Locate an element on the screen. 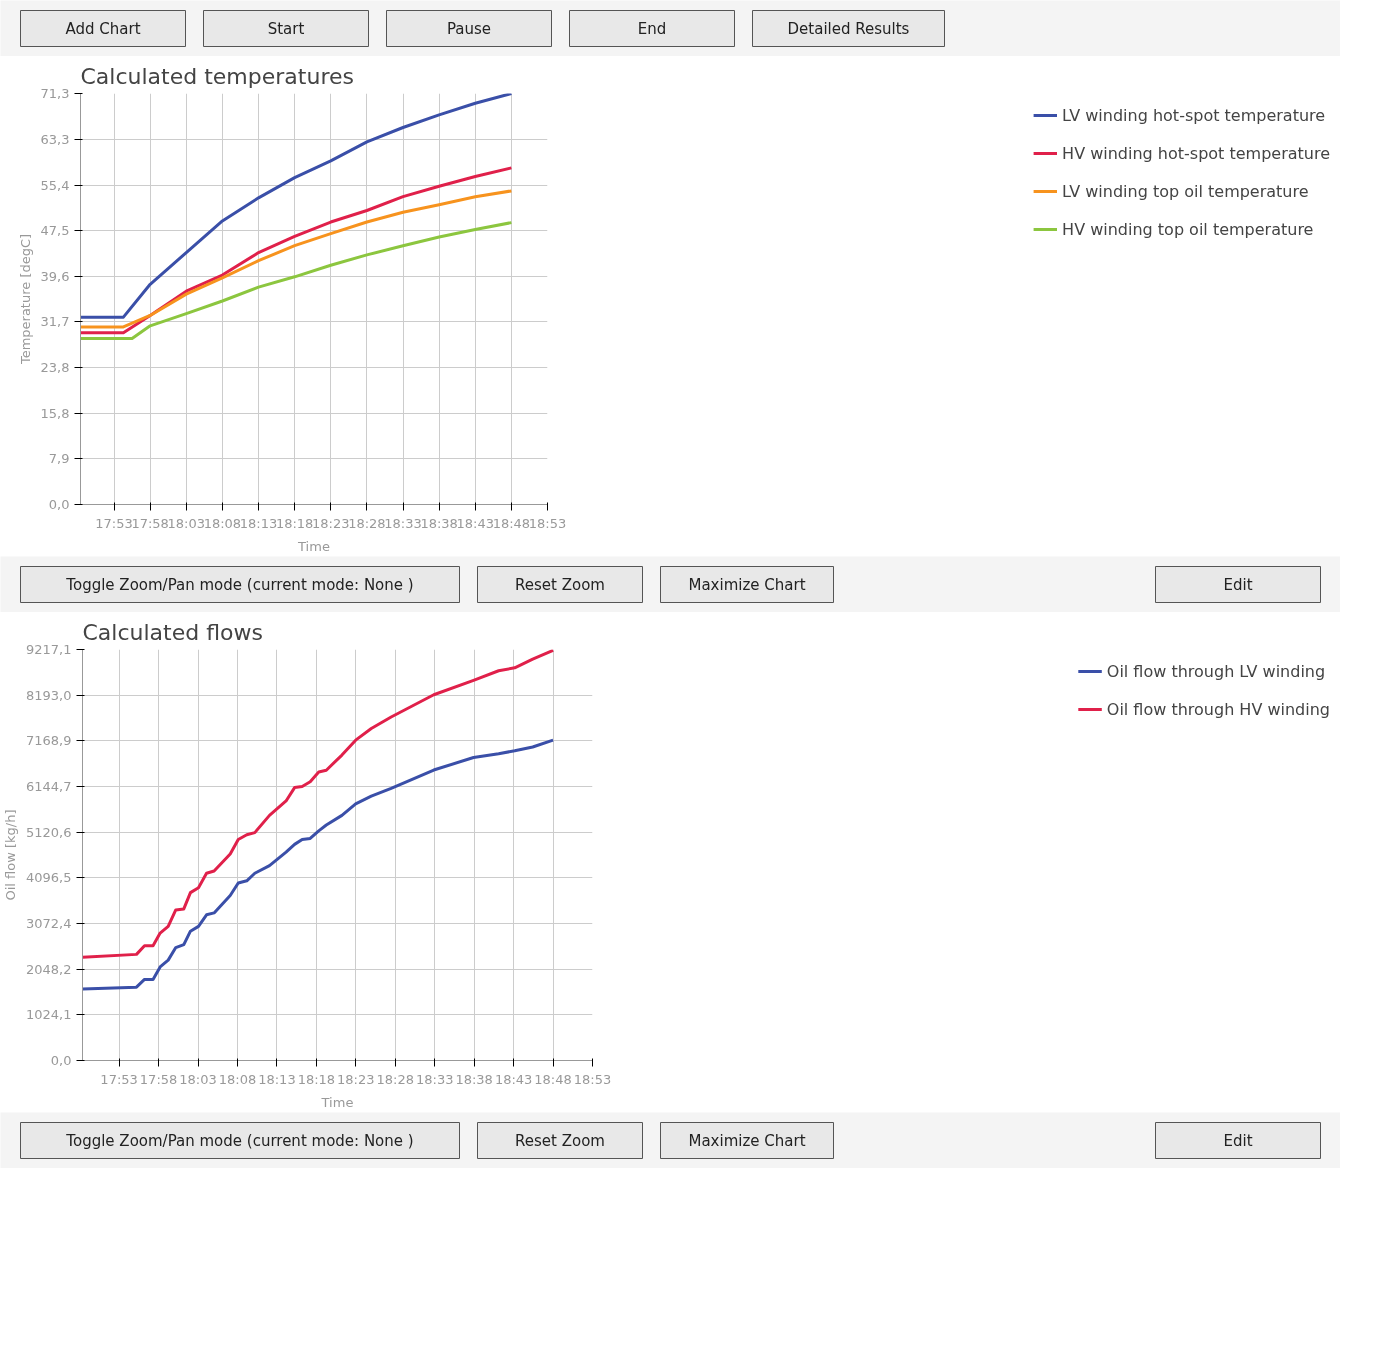 The height and width of the screenshot is (1356, 1376). chart-title: Calculated temperatures is located at coordinates (217, 76).